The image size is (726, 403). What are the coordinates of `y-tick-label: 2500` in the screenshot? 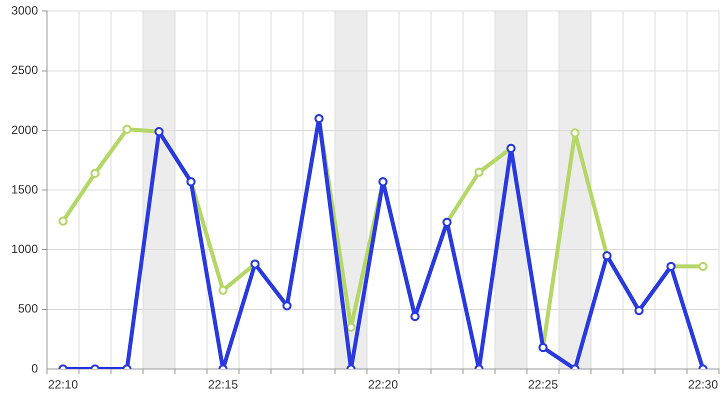 It's located at (24, 70).